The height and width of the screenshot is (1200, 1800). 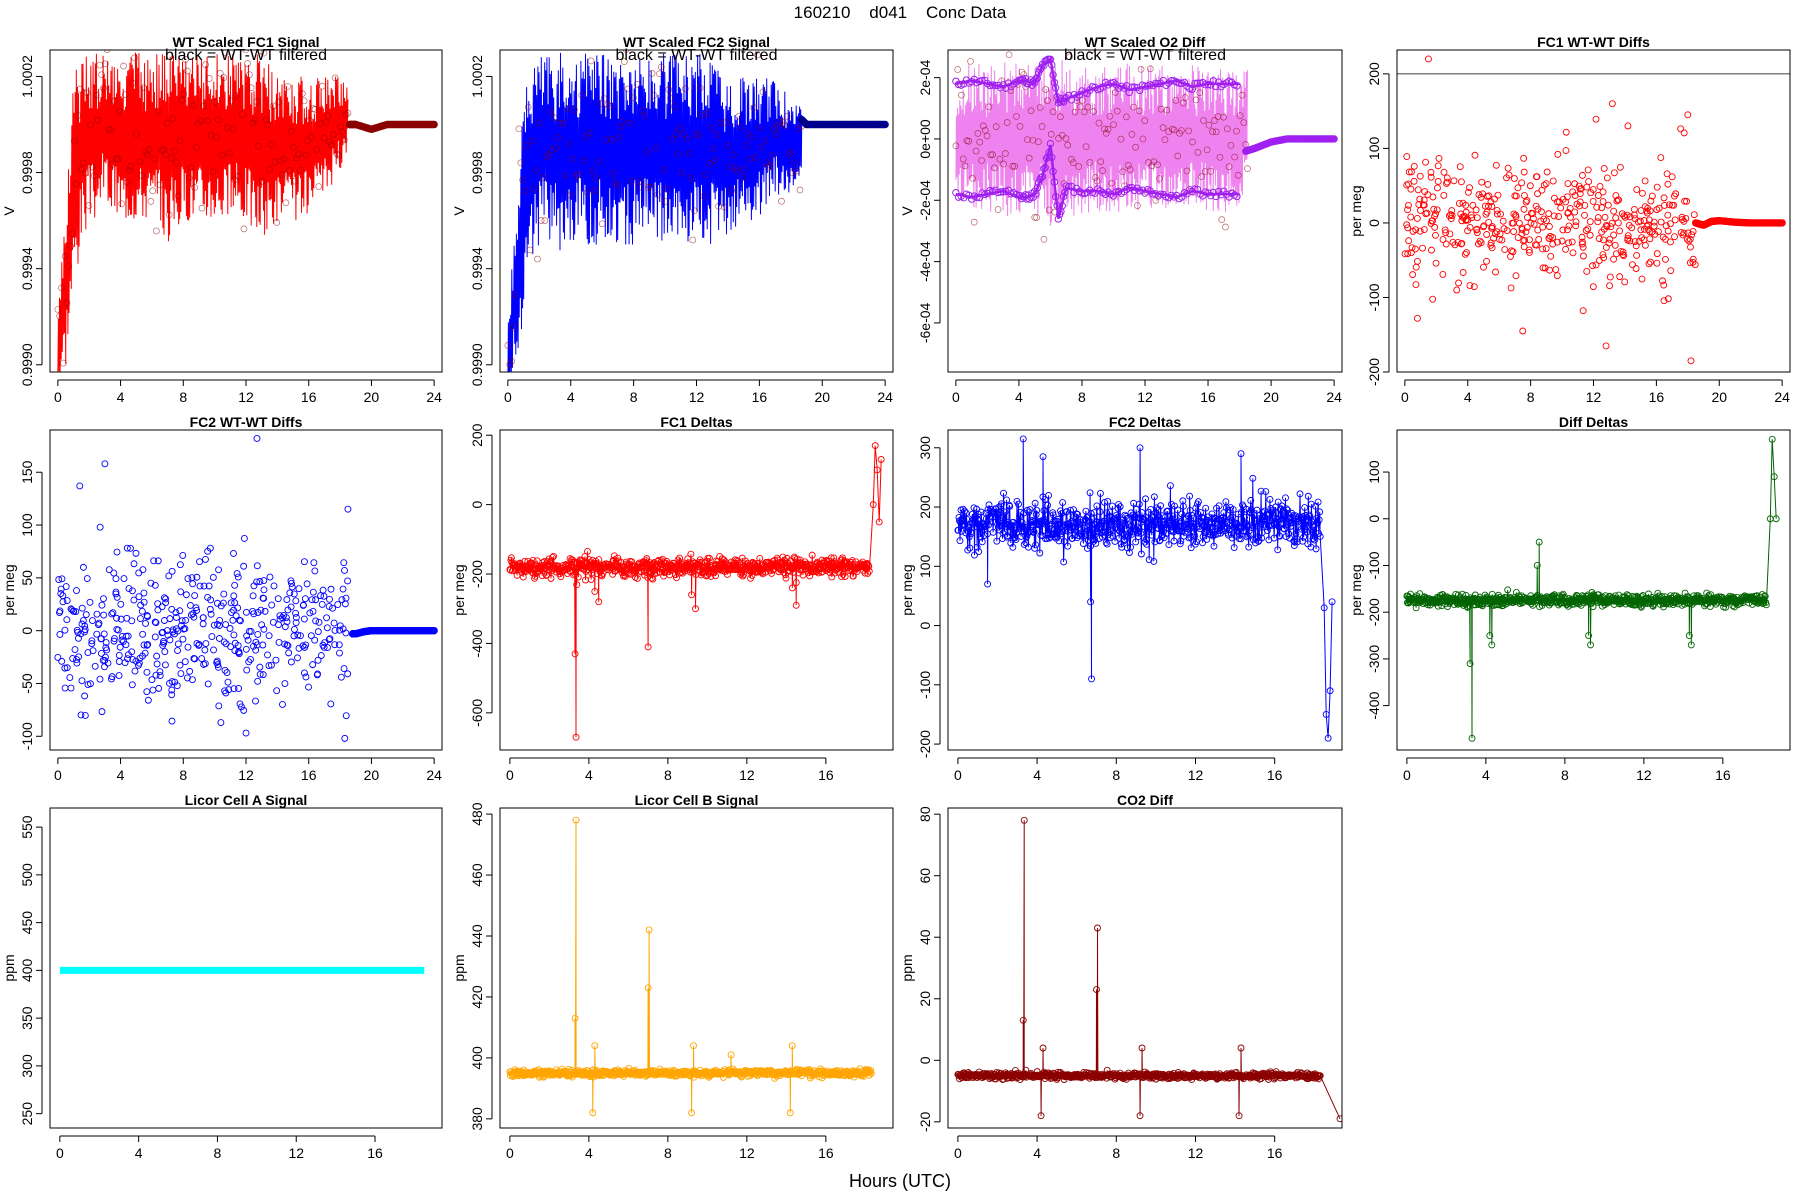 What do you see at coordinates (1594, 397) in the screenshot?
I see `x-tick-label: 12` at bounding box center [1594, 397].